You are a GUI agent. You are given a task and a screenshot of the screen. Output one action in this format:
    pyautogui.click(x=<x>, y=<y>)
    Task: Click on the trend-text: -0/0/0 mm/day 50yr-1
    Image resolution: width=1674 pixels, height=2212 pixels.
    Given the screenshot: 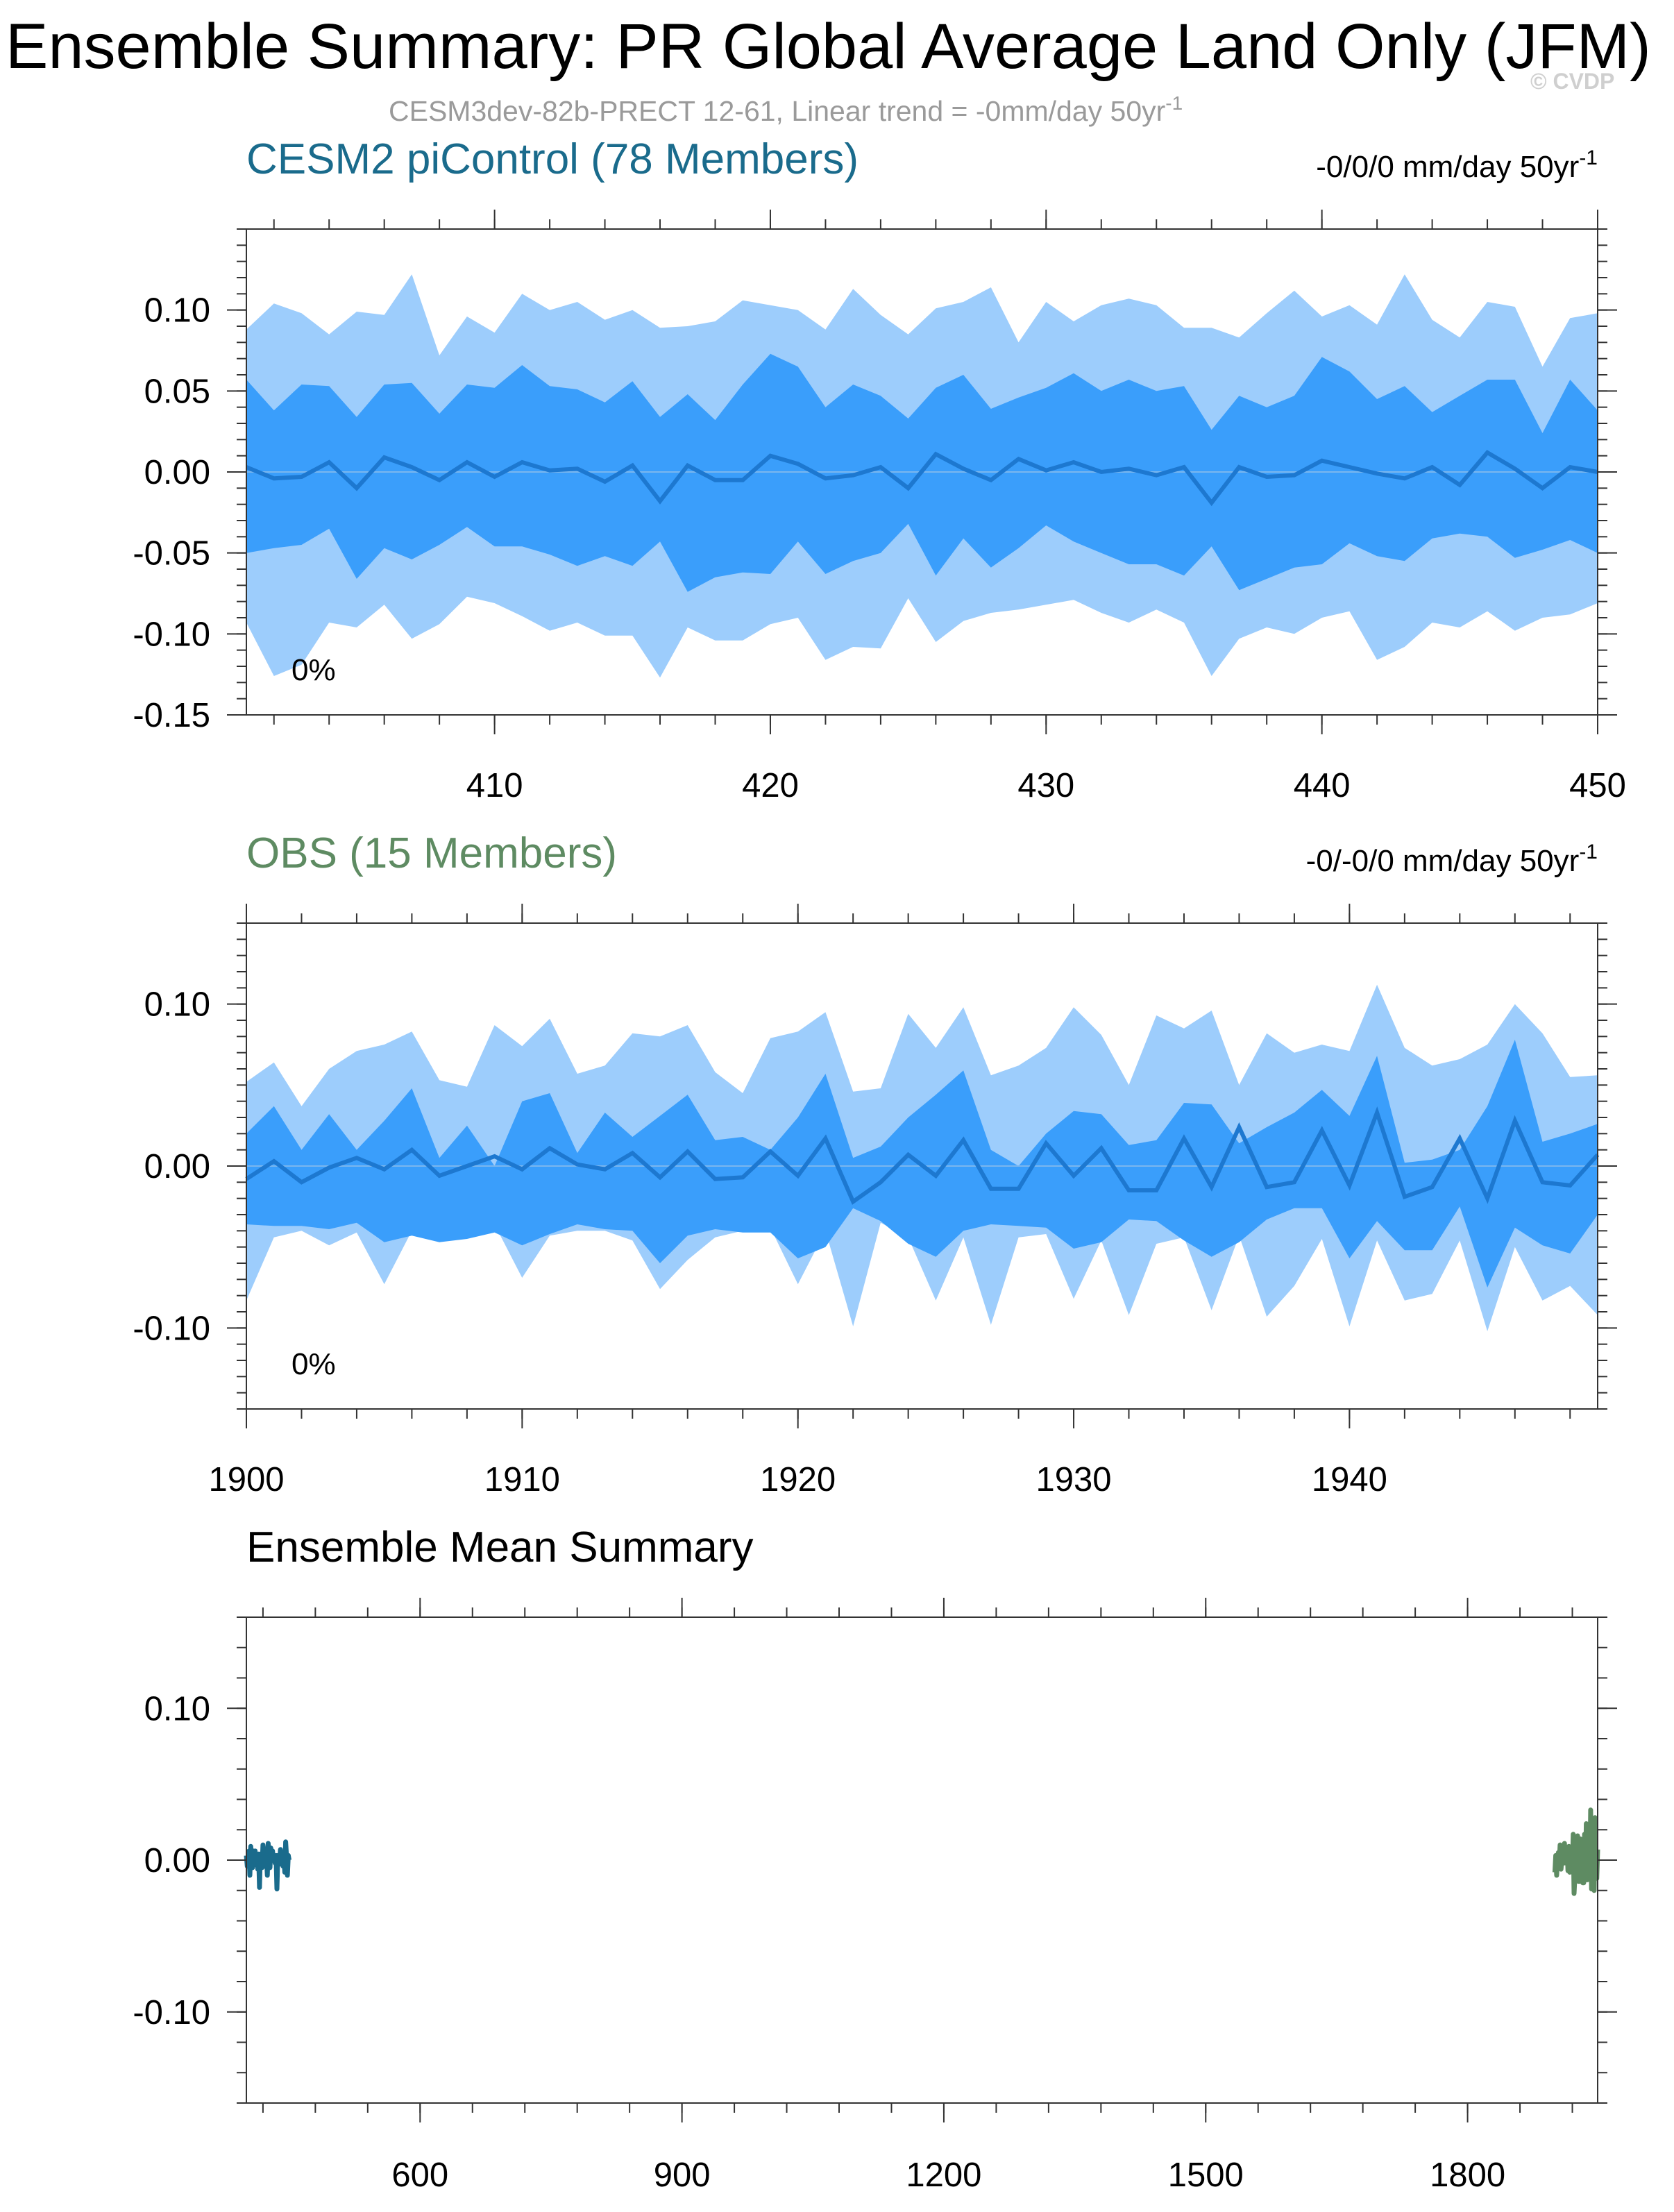 What is the action you would take?
    pyautogui.click(x=1457, y=165)
    